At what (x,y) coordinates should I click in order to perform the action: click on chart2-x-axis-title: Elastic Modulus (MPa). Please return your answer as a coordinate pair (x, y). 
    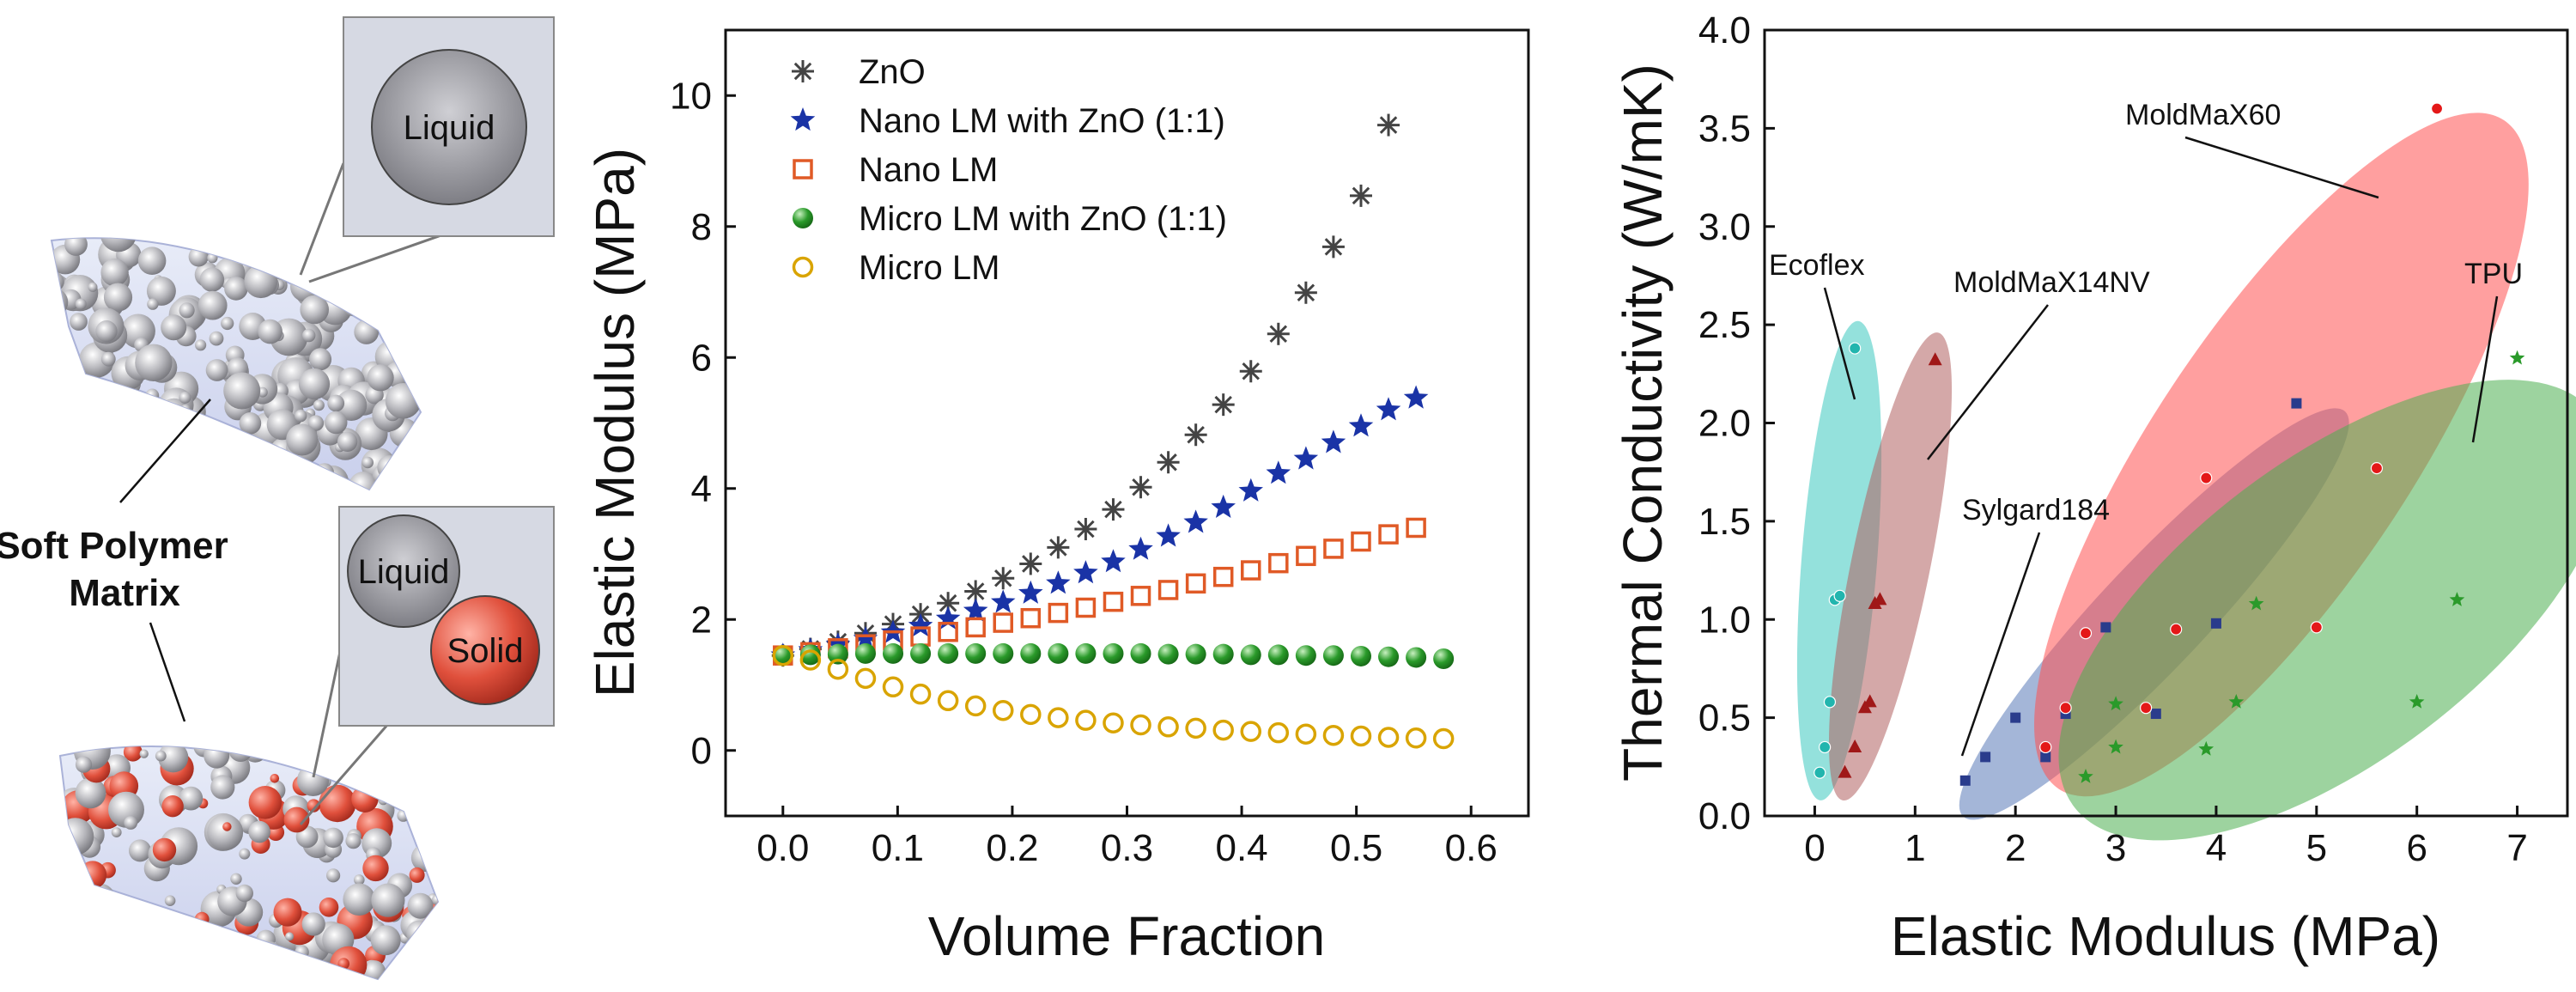
    Looking at the image, I should click on (2165, 936).